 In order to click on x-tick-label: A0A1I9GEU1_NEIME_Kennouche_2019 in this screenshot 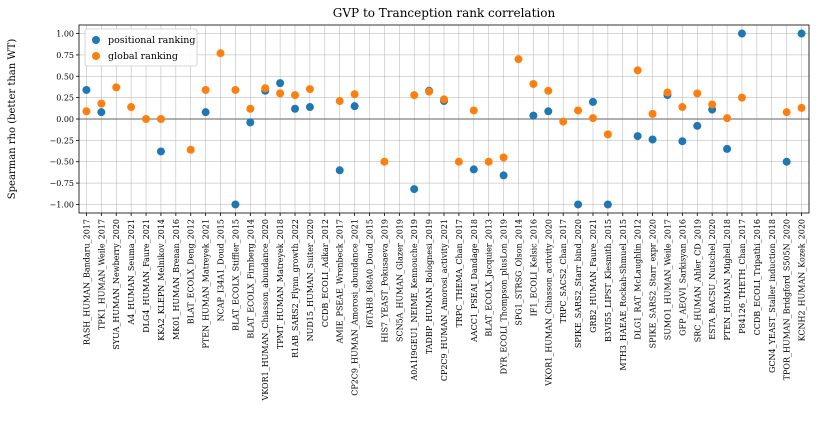, I will do `click(414, 300)`.